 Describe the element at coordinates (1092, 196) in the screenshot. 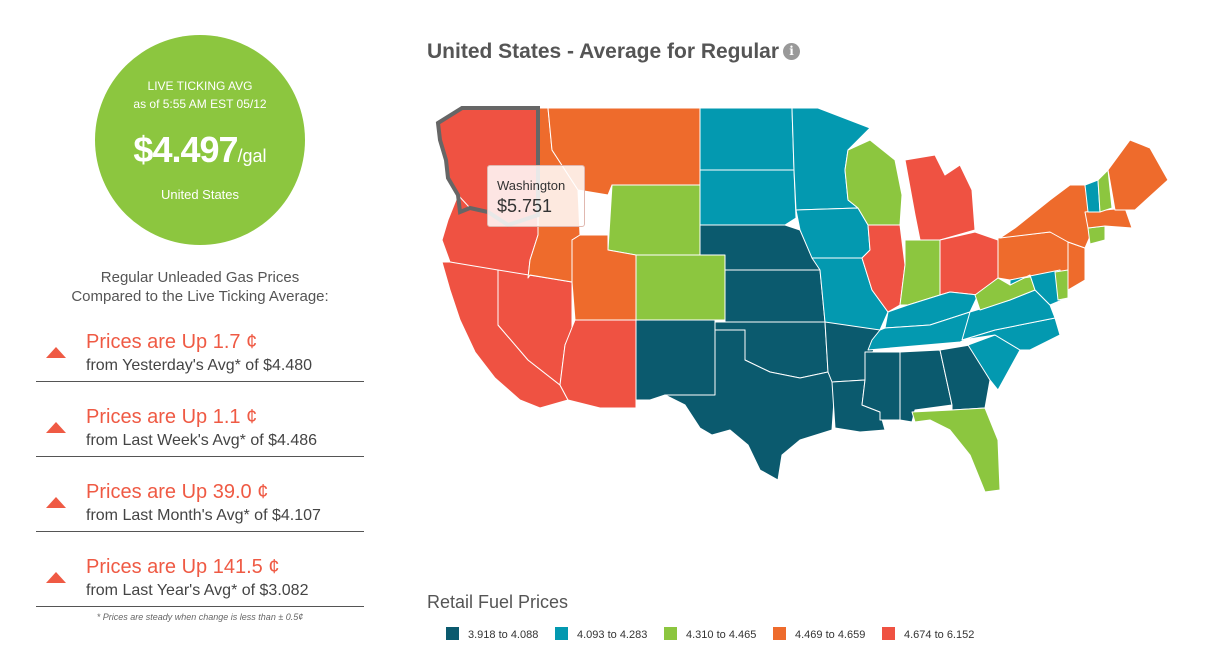

I see `state-vt` at that location.